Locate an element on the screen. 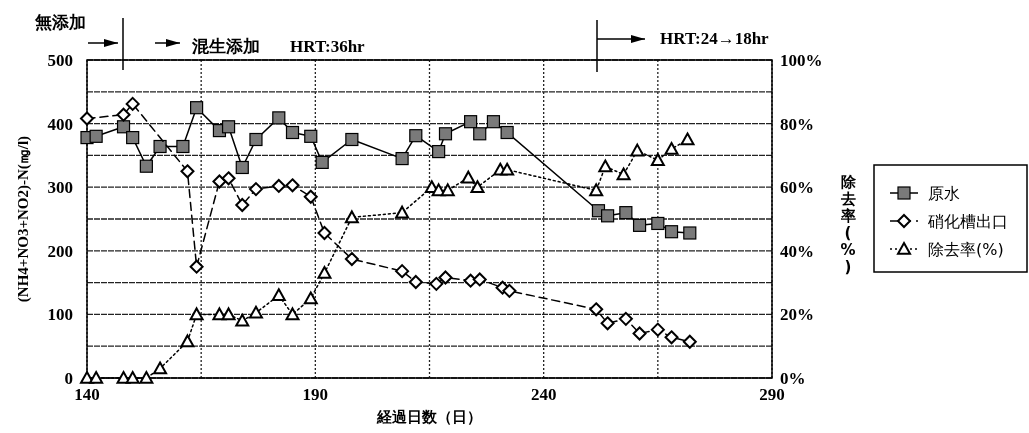 Image resolution: width=1029 pixels, height=433 pixels. legend-label: 原水 is located at coordinates (944, 193).